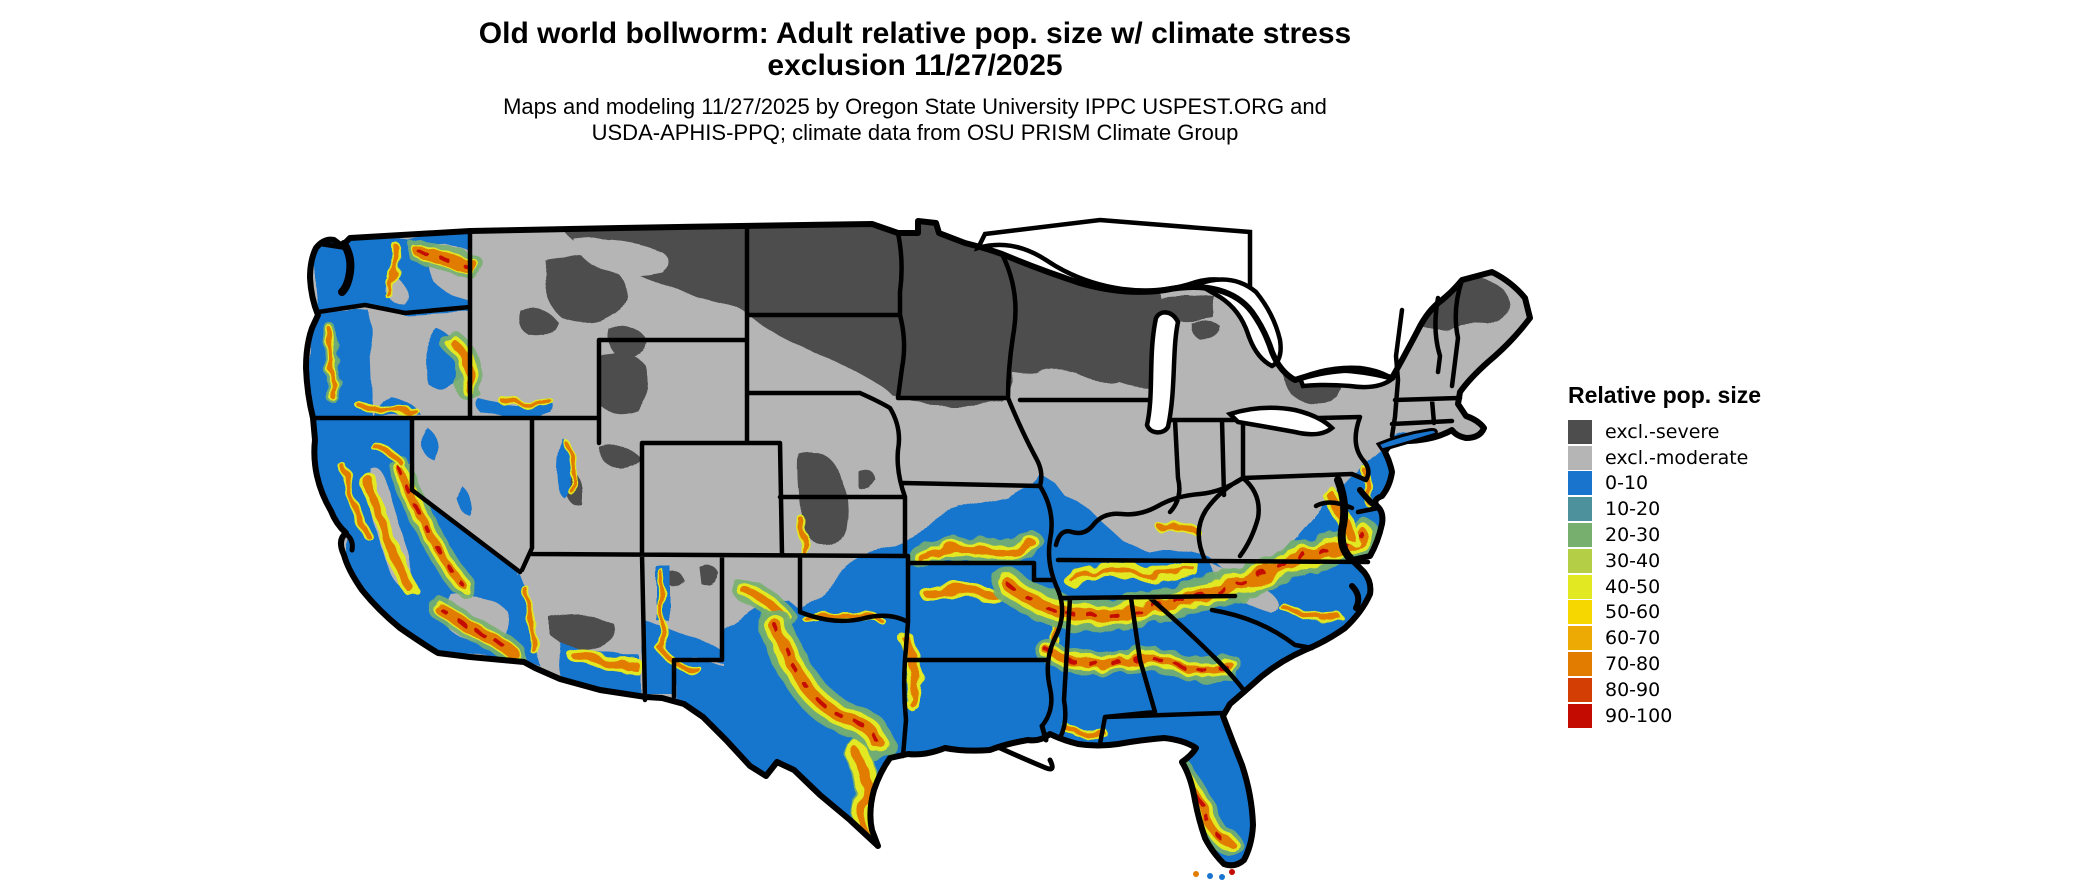  Describe the element at coordinates (1355, 597) in the screenshot. I see `pamlico-sound` at that location.